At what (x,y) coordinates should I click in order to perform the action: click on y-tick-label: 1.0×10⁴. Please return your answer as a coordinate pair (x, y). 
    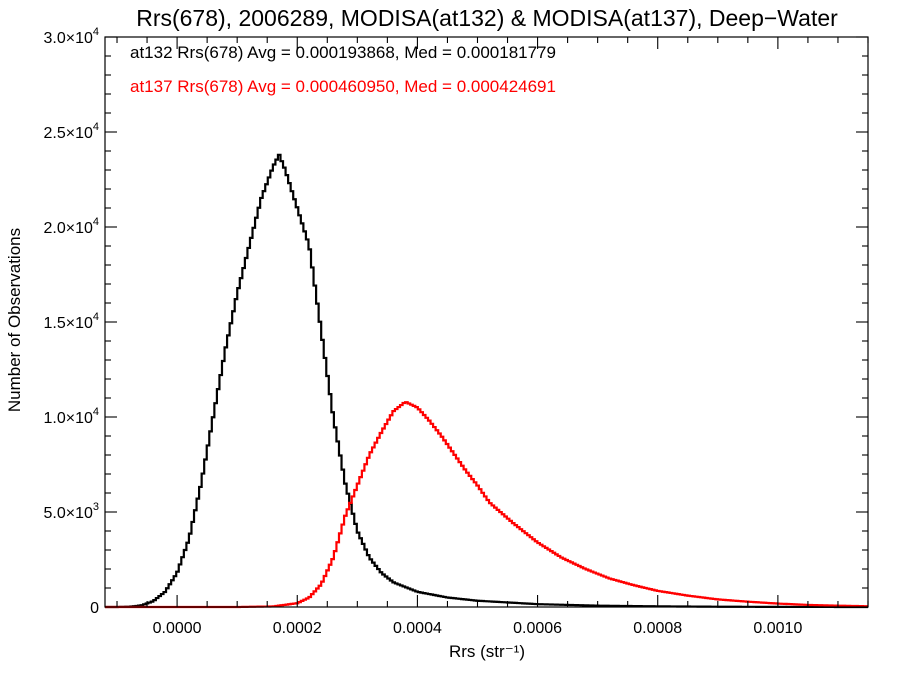
    Looking at the image, I should click on (71, 416).